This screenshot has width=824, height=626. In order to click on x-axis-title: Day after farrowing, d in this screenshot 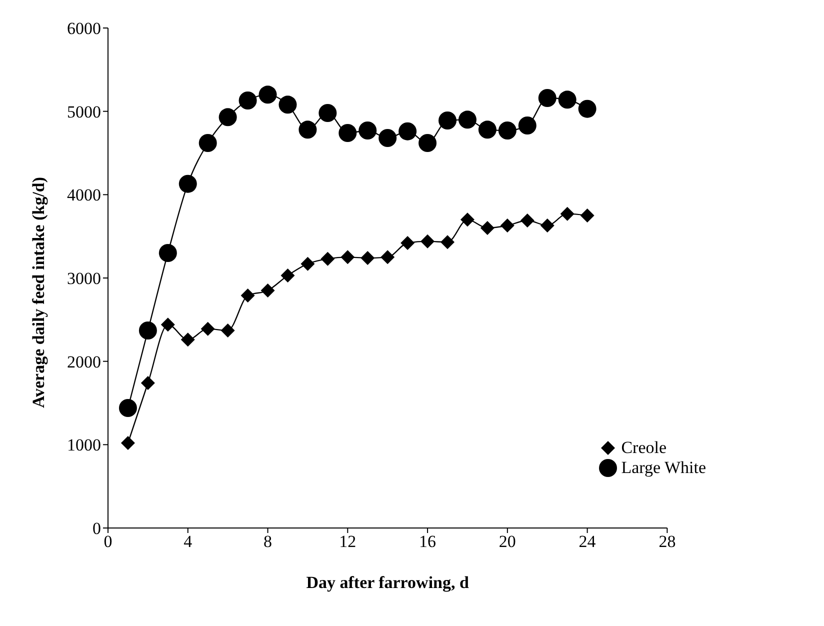, I will do `click(388, 582)`.